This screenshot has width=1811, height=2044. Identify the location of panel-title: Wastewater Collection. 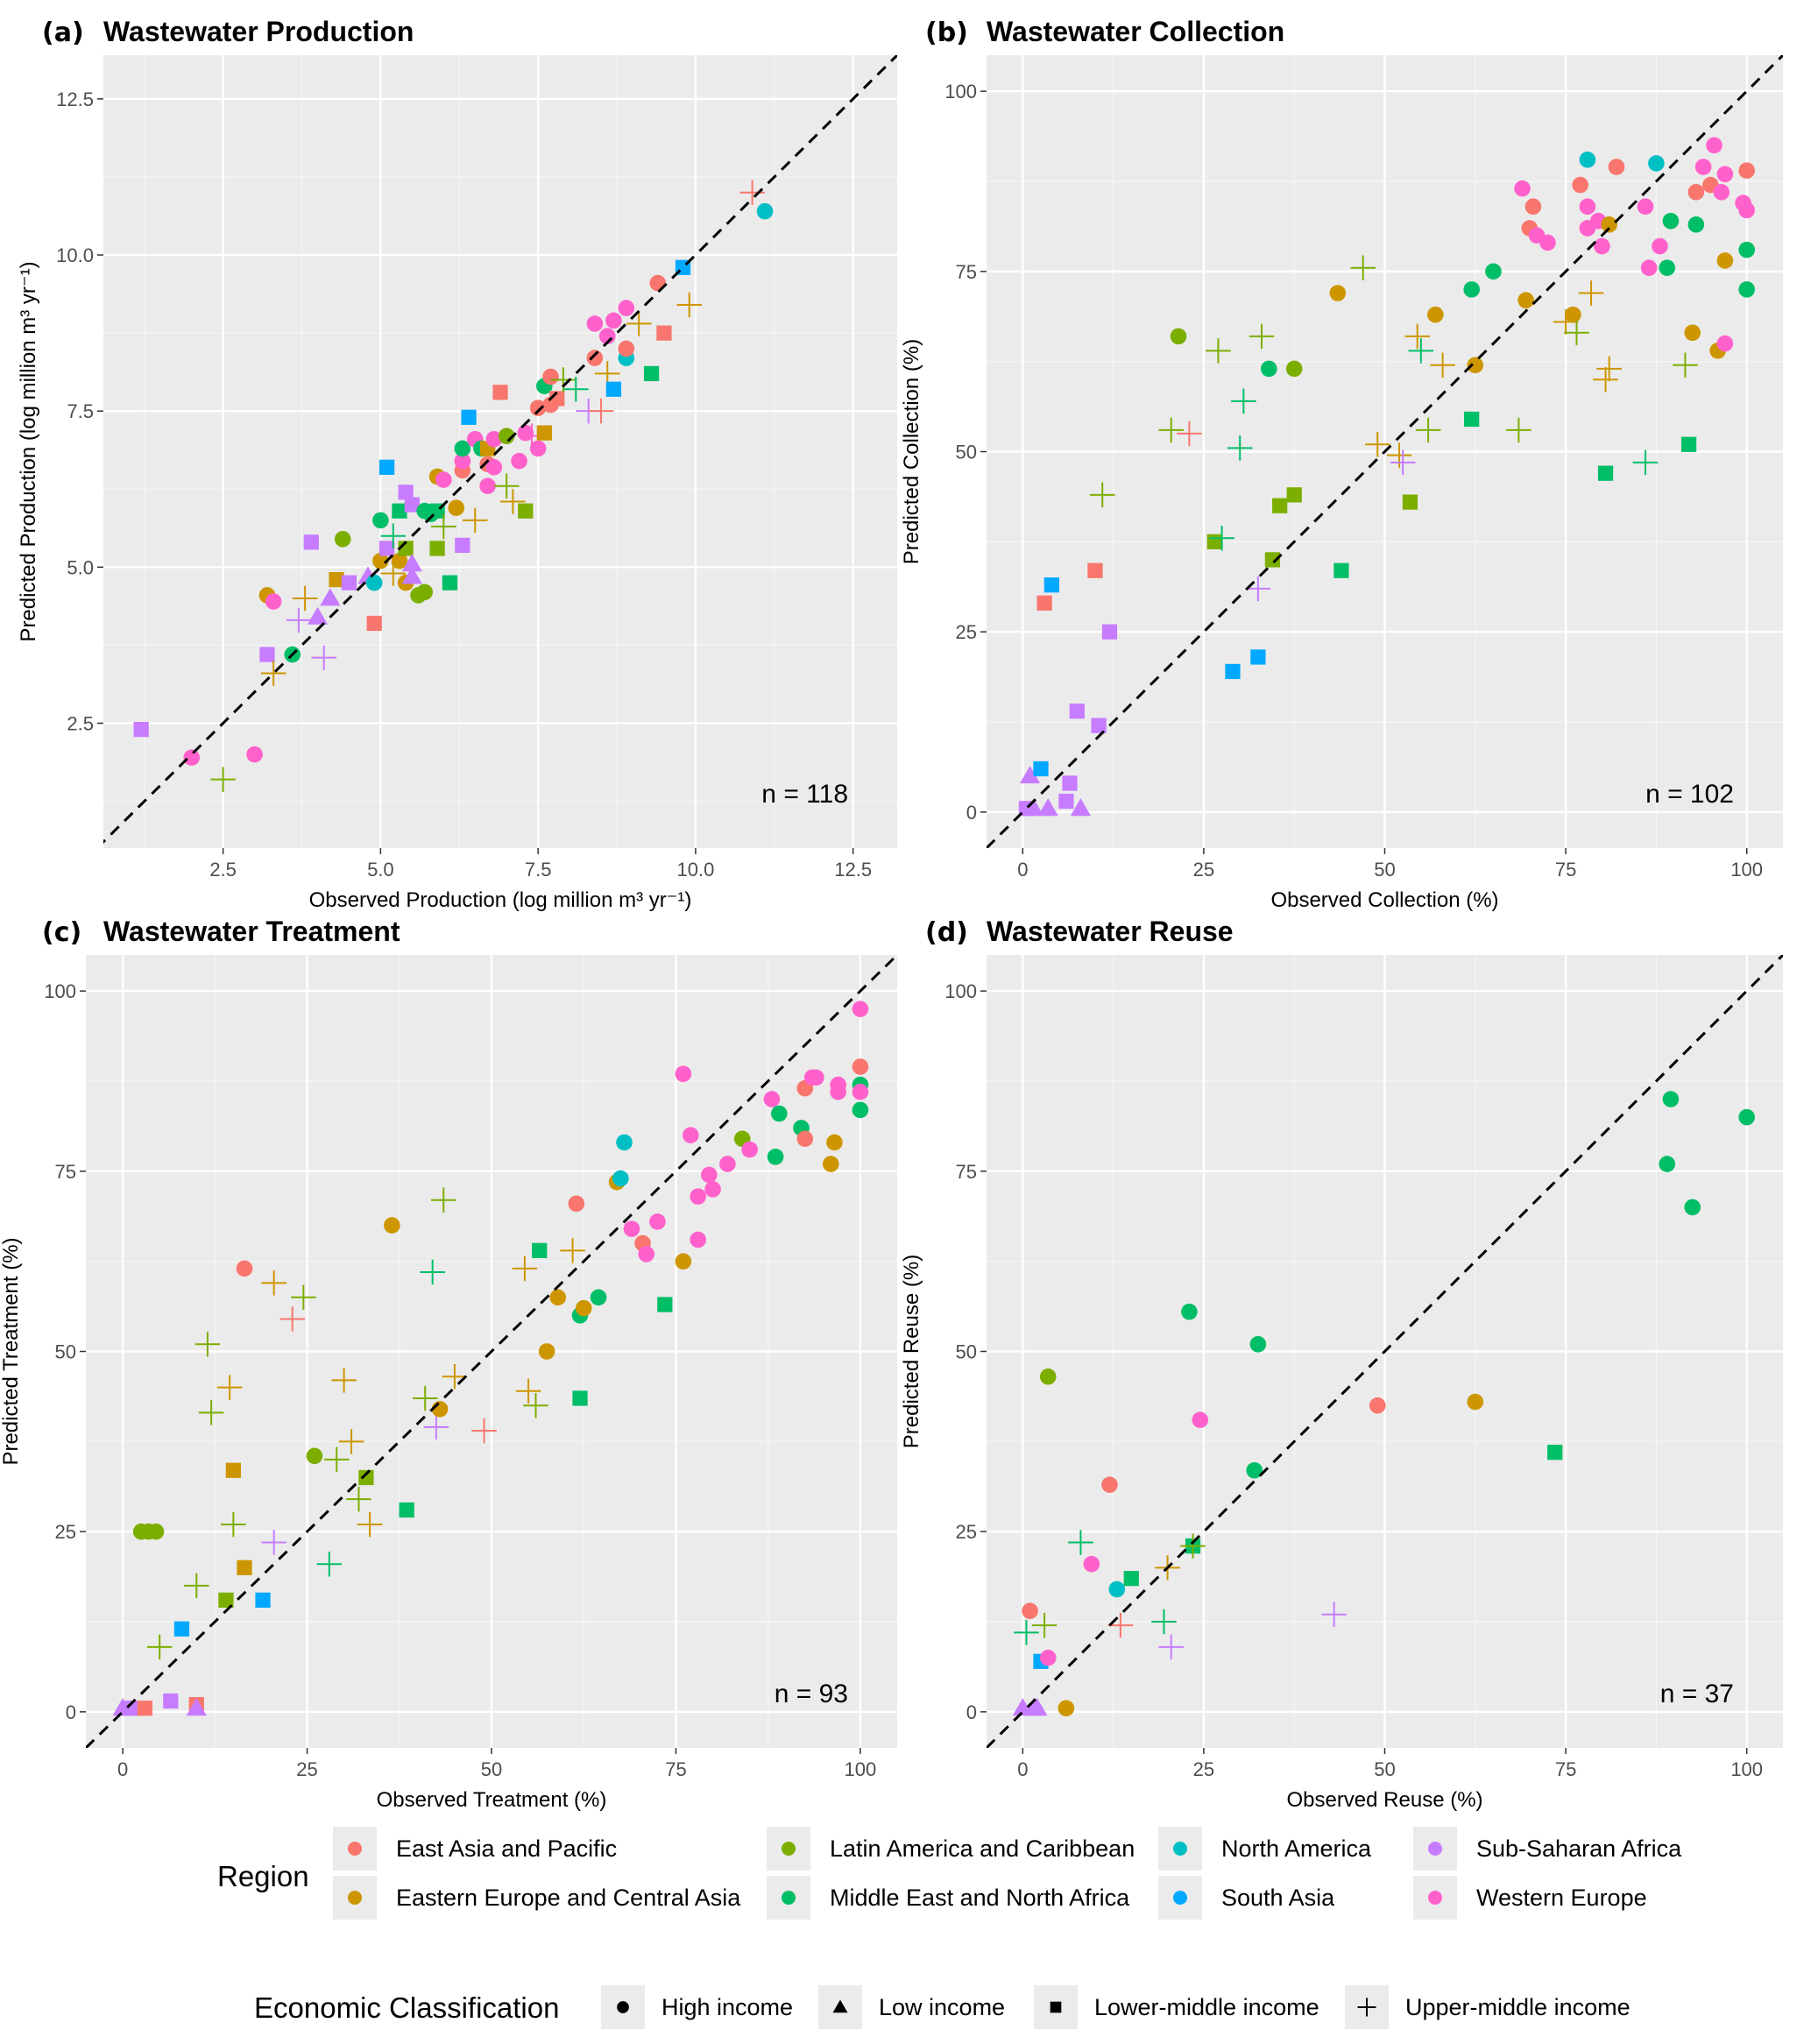
(1135, 31).